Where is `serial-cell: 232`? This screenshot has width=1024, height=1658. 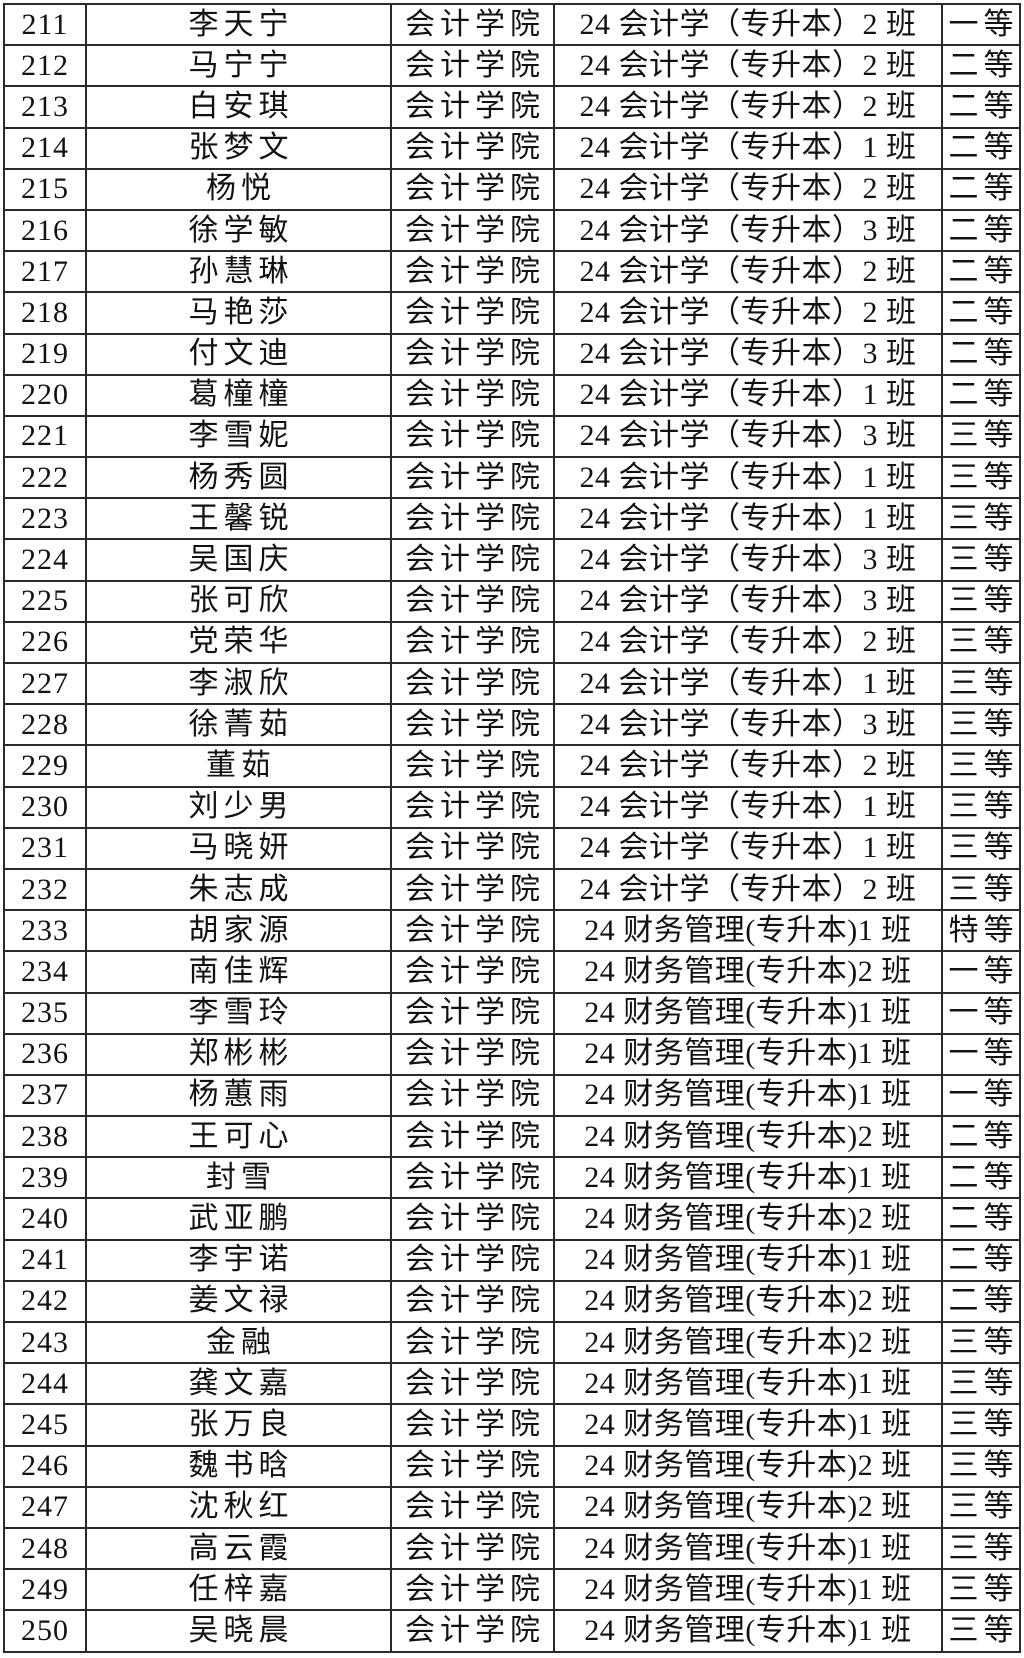
serial-cell: 232 is located at coordinates (45, 889).